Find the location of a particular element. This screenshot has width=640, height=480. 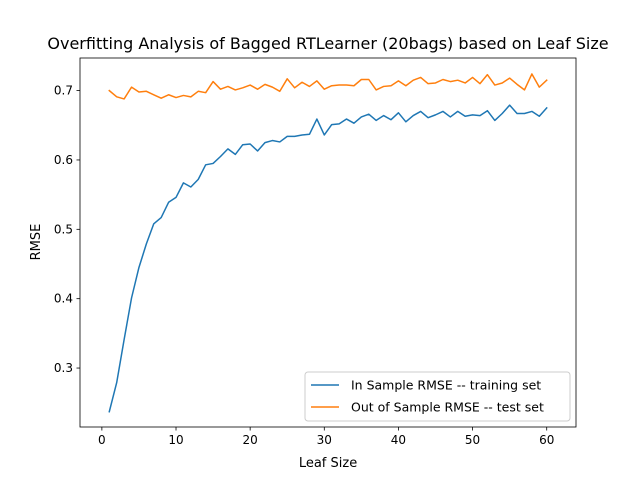

y-axis-label: RMSE is located at coordinates (36, 242).